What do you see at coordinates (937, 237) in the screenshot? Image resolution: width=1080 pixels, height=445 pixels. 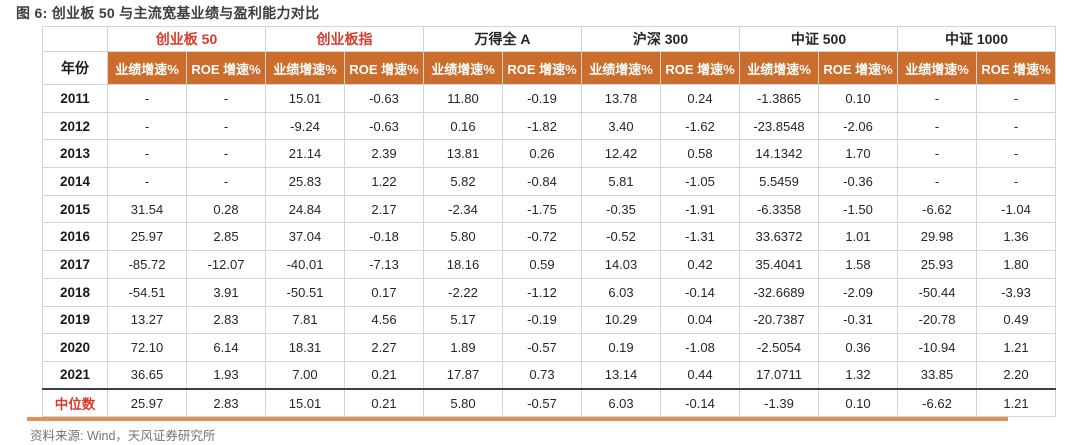 I see `value-cell: 29.98` at bounding box center [937, 237].